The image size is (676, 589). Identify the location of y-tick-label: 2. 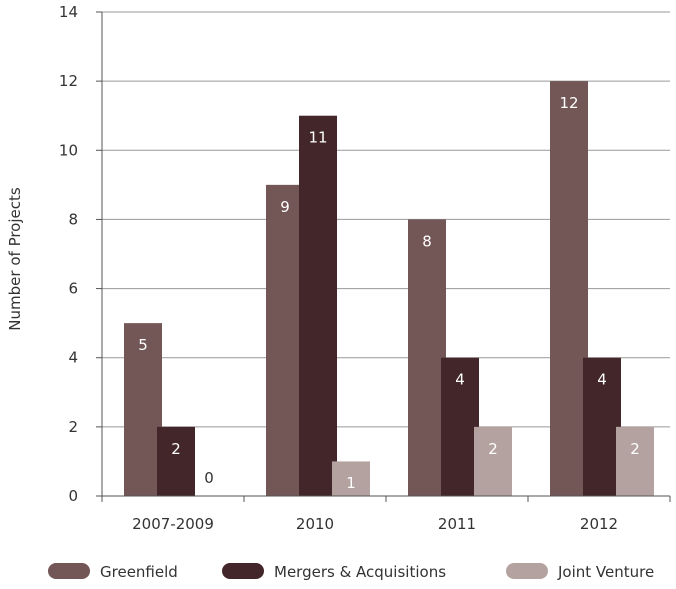
(73, 427).